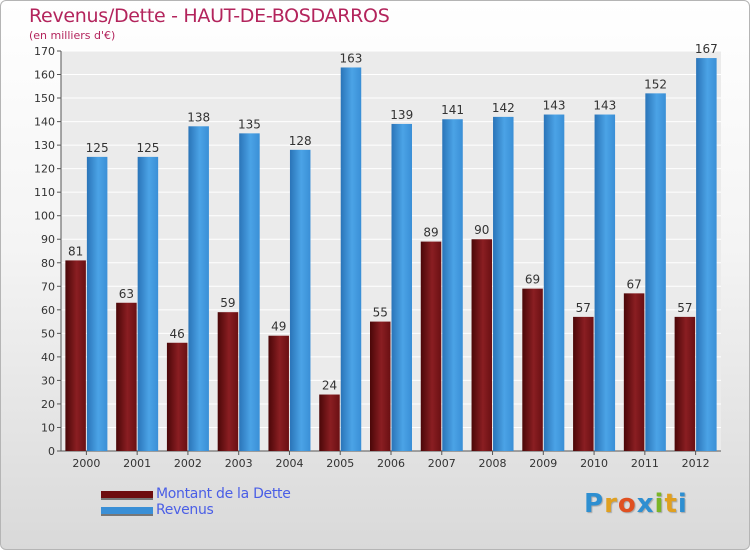  What do you see at coordinates (249, 124) in the screenshot?
I see `data-label-revenue-2003: 135` at bounding box center [249, 124].